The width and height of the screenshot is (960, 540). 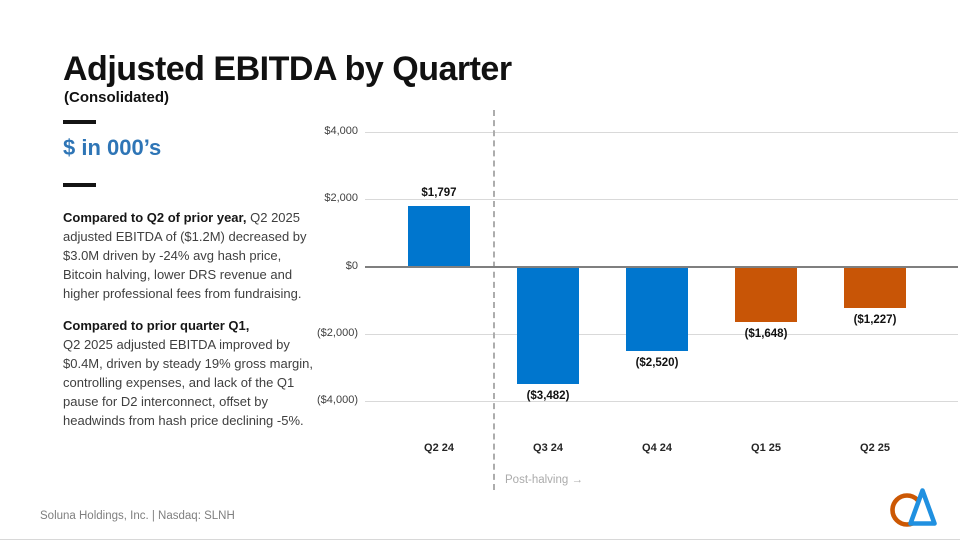 What do you see at coordinates (341, 131) in the screenshot?
I see `y-axis-tick: $4,000` at bounding box center [341, 131].